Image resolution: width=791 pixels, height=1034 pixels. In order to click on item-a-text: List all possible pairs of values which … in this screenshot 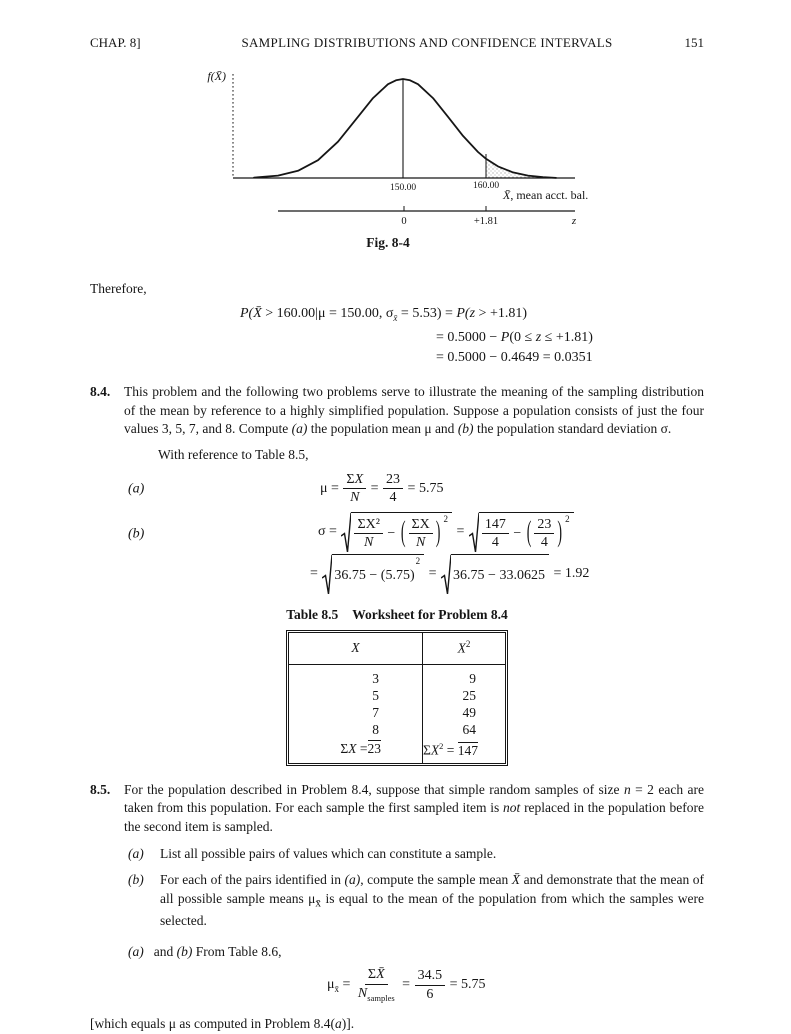, I will do `click(328, 853)`.